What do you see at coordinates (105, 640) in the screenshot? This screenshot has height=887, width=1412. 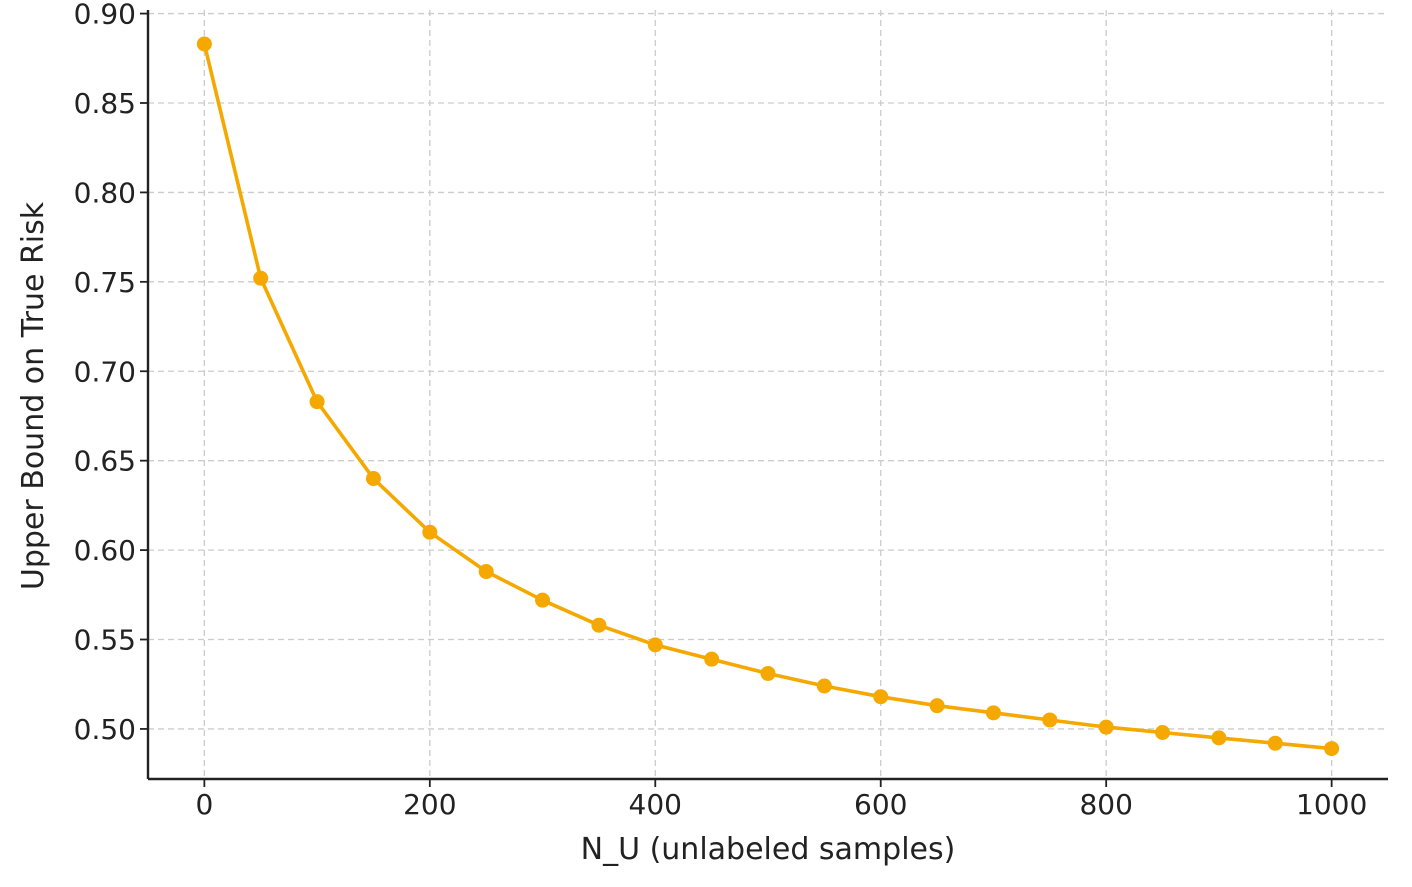 I see `y-tick-label: 0.55` at bounding box center [105, 640].